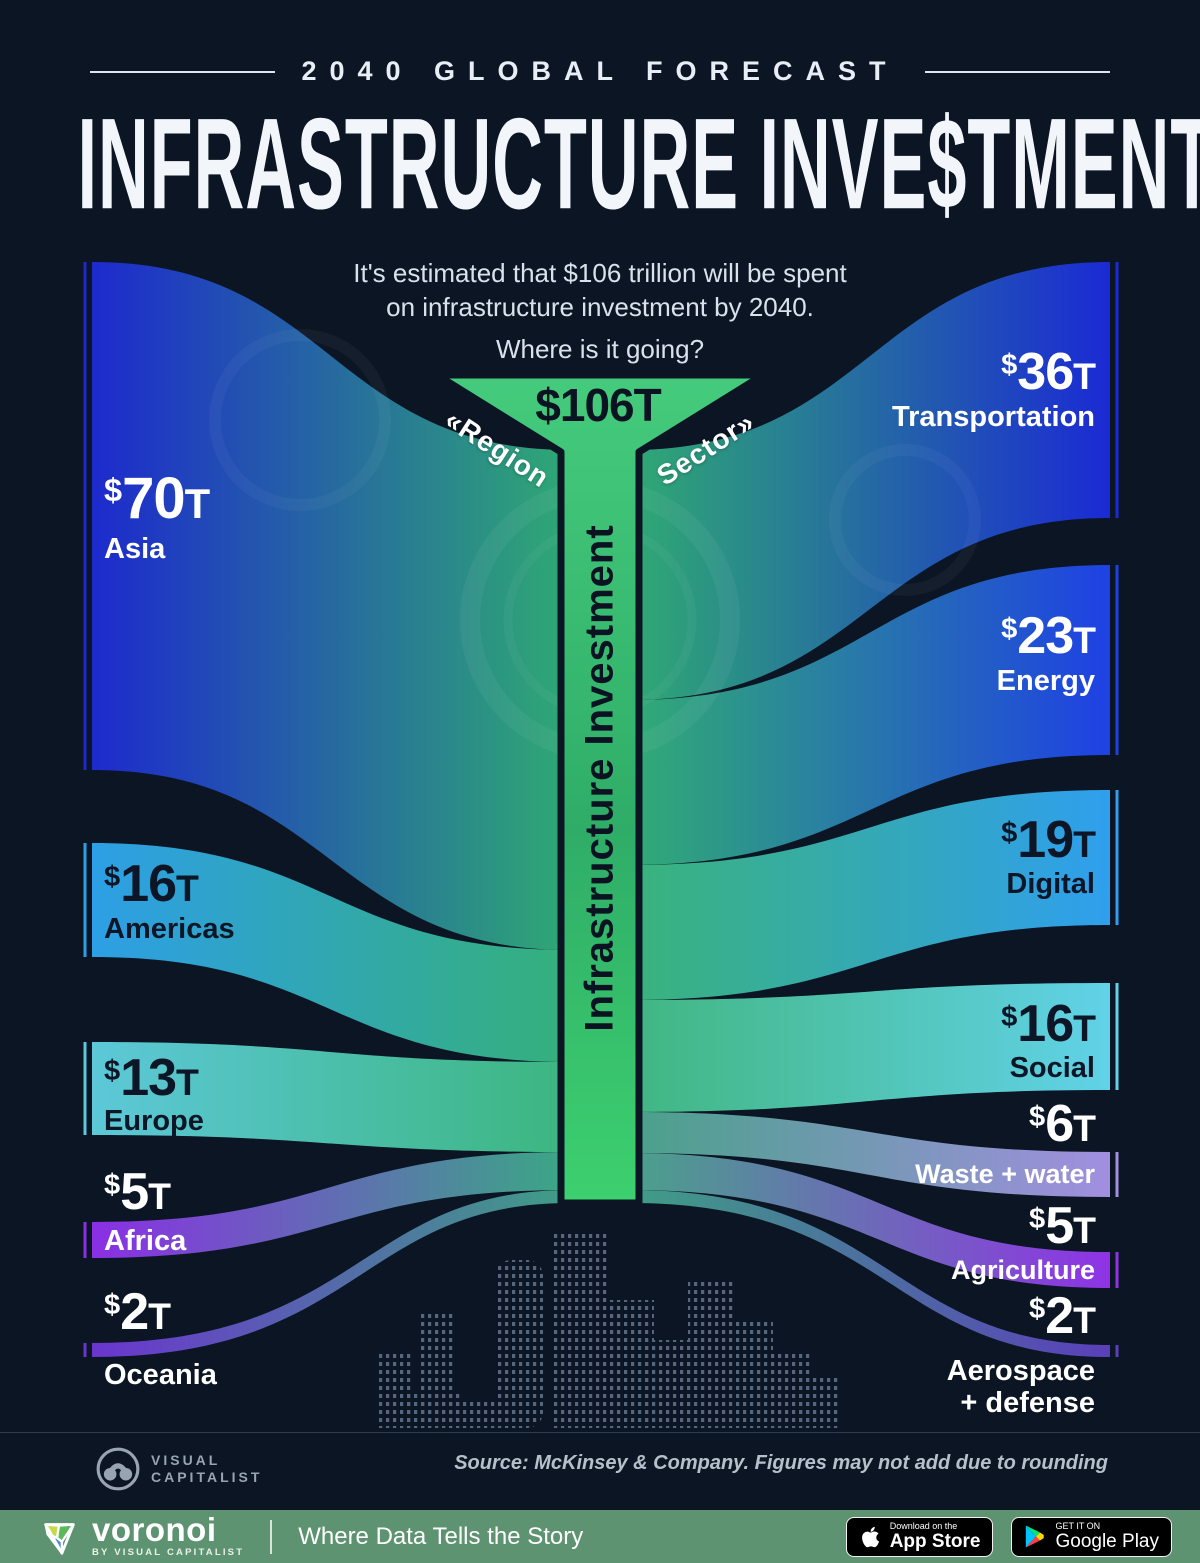  What do you see at coordinates (870, 715) in the screenshot?
I see `flow-energy` at bounding box center [870, 715].